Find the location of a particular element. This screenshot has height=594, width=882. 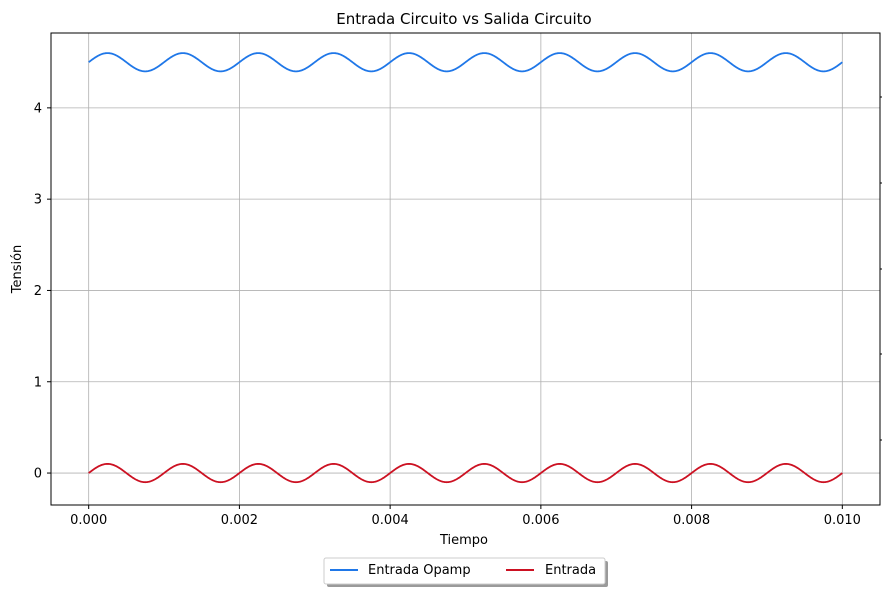

legend: Entrada Opamp Entrada is located at coordinates (465, 572).